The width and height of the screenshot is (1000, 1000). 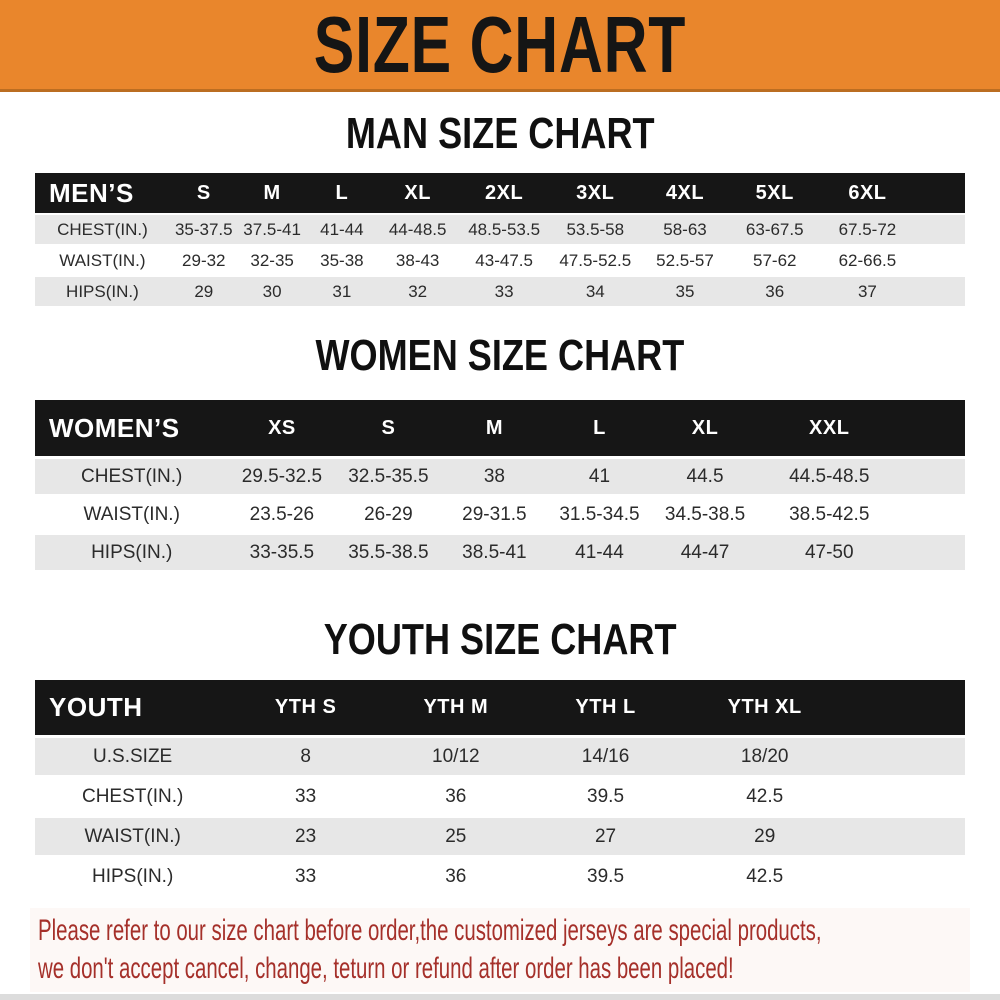 What do you see at coordinates (132, 428) in the screenshot?
I see `women-header-label: WOMEN’S` at bounding box center [132, 428].